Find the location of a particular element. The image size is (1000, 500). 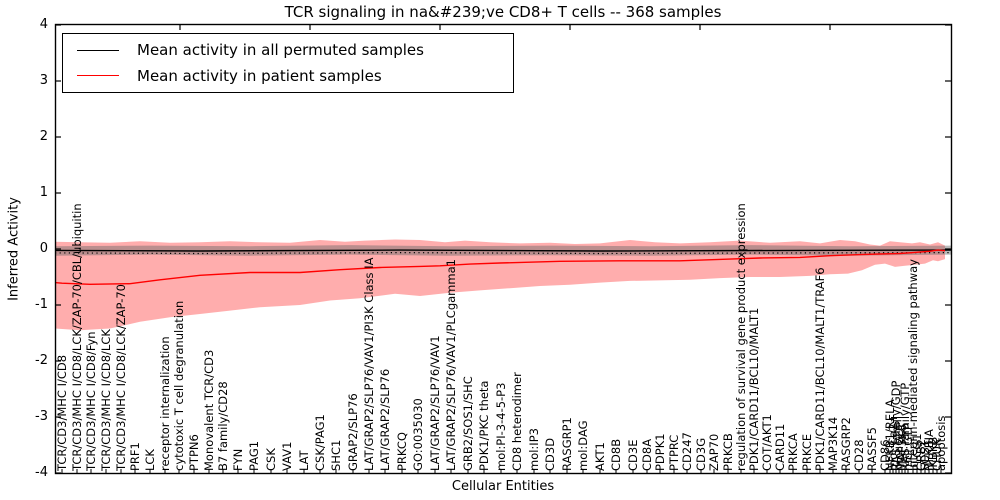

x-tick-label: GO:0035030 is located at coordinates (418, 434).